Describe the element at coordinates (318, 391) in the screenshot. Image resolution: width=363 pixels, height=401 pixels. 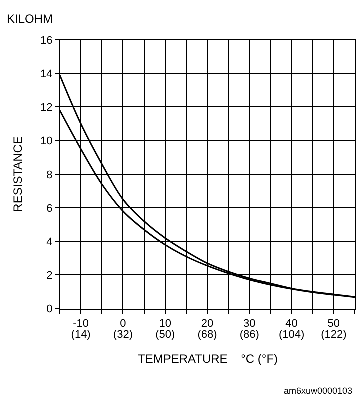
I see `text: am6xuw0000103` at that location.